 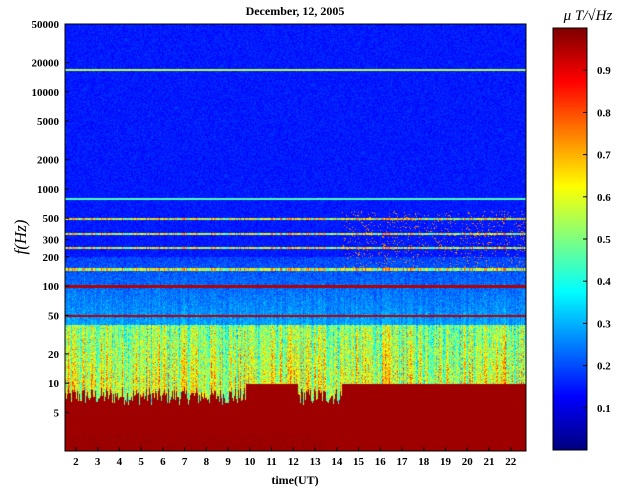 What do you see at coordinates (316, 462) in the screenshot?
I see `x-tick-label: 13` at bounding box center [316, 462].